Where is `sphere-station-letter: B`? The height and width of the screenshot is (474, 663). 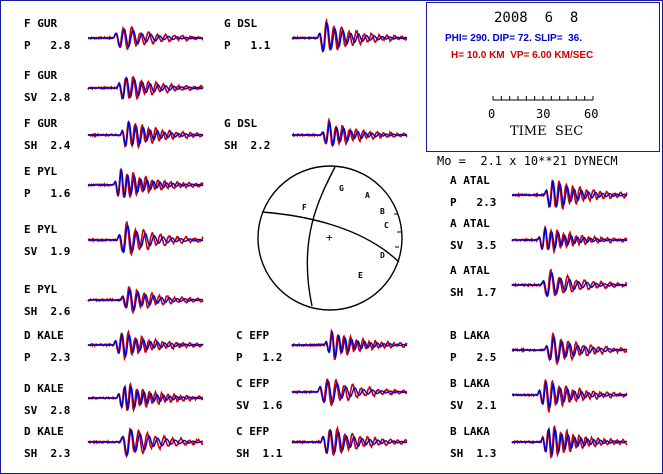 sphere-station-letter: B is located at coordinates (382, 211).